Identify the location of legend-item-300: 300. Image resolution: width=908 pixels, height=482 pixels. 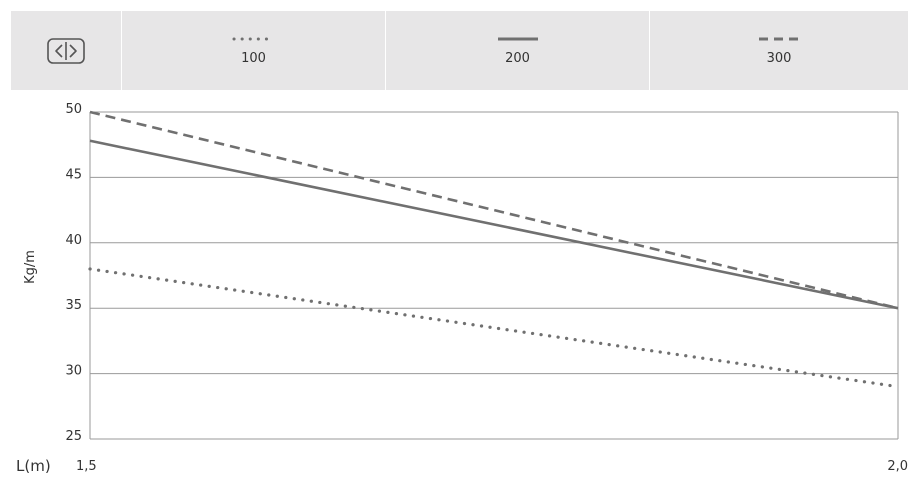
(778, 50).